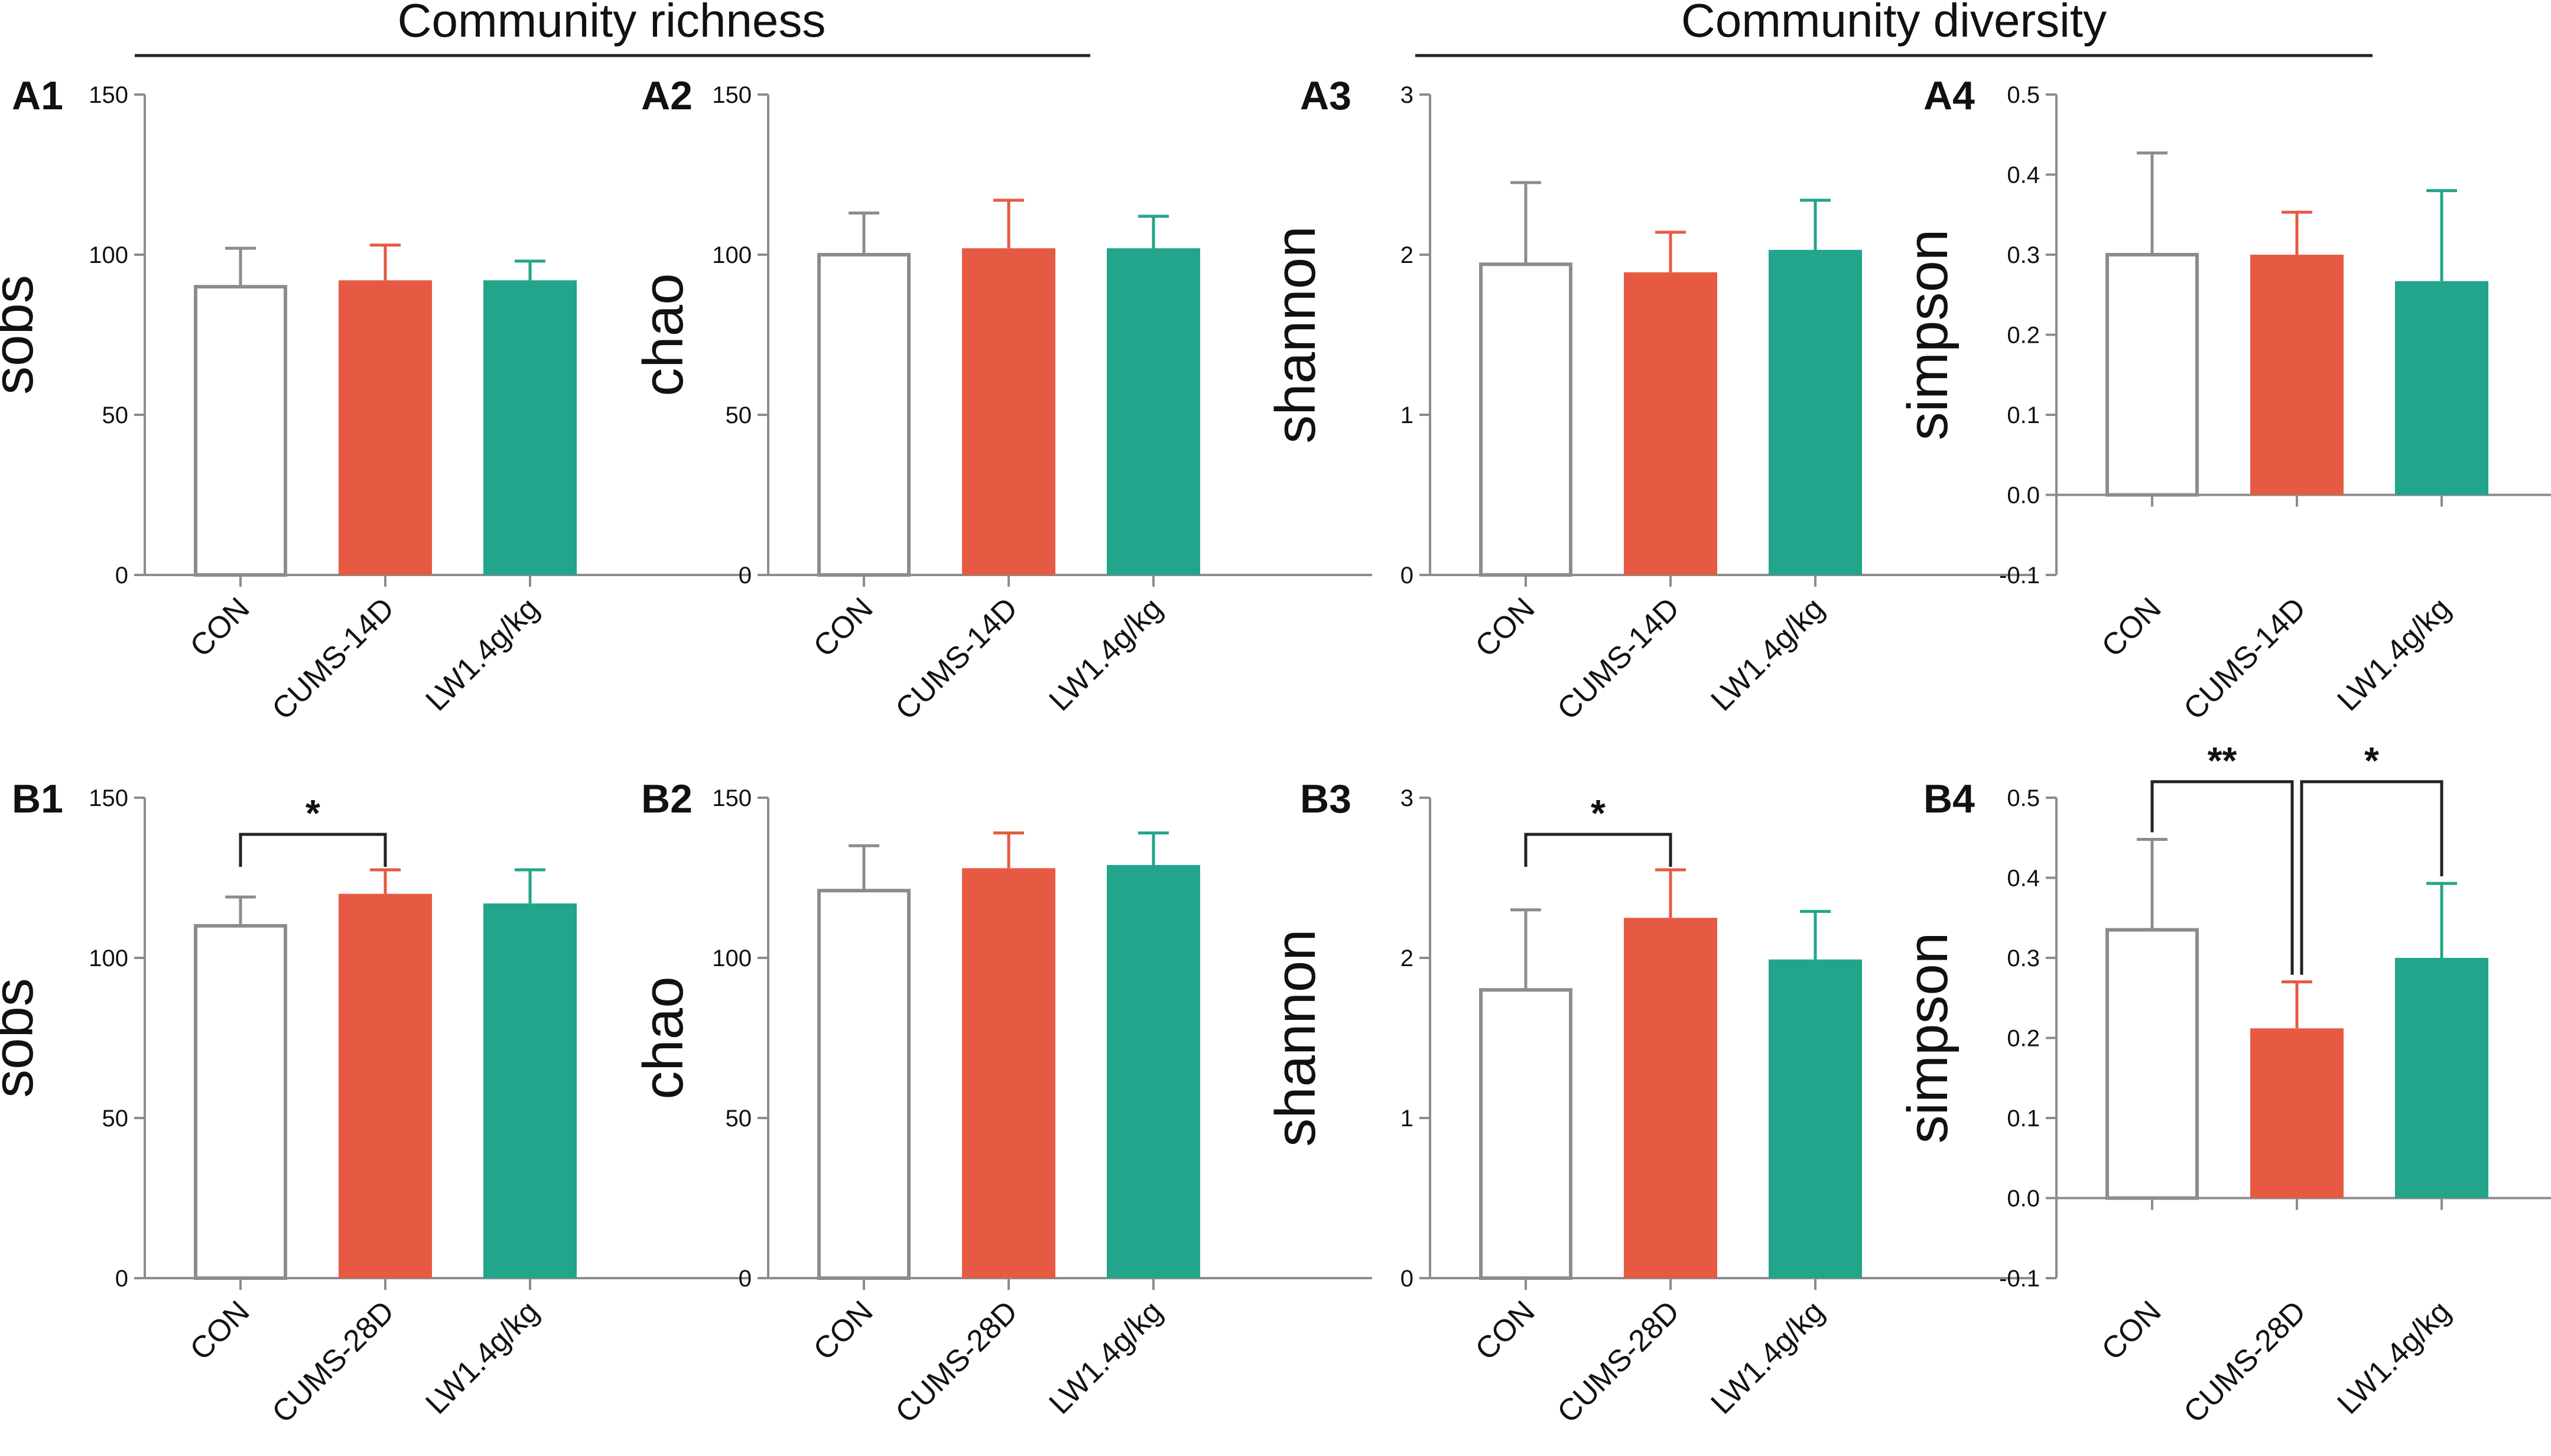 The height and width of the screenshot is (1456, 2551). What do you see at coordinates (108, 958) in the screenshot?
I see `y-tick-label-b1-2: 100` at bounding box center [108, 958].